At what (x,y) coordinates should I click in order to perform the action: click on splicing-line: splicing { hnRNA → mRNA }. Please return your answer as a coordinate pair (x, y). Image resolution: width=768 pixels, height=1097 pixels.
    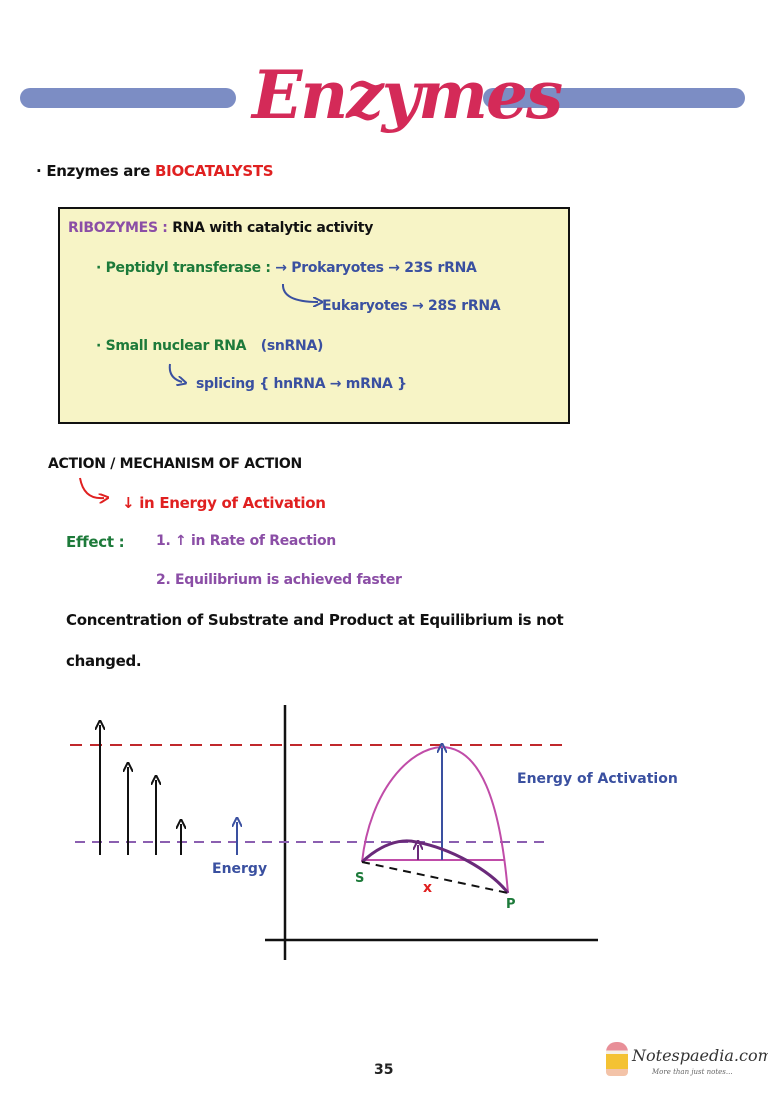
    Looking at the image, I should click on (301, 384).